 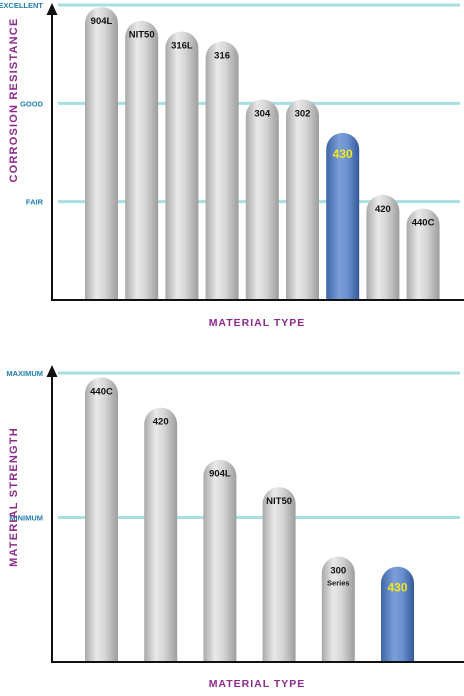 What do you see at coordinates (26, 518) in the screenshot?
I see `level-label-minimum: MINIMUM` at bounding box center [26, 518].